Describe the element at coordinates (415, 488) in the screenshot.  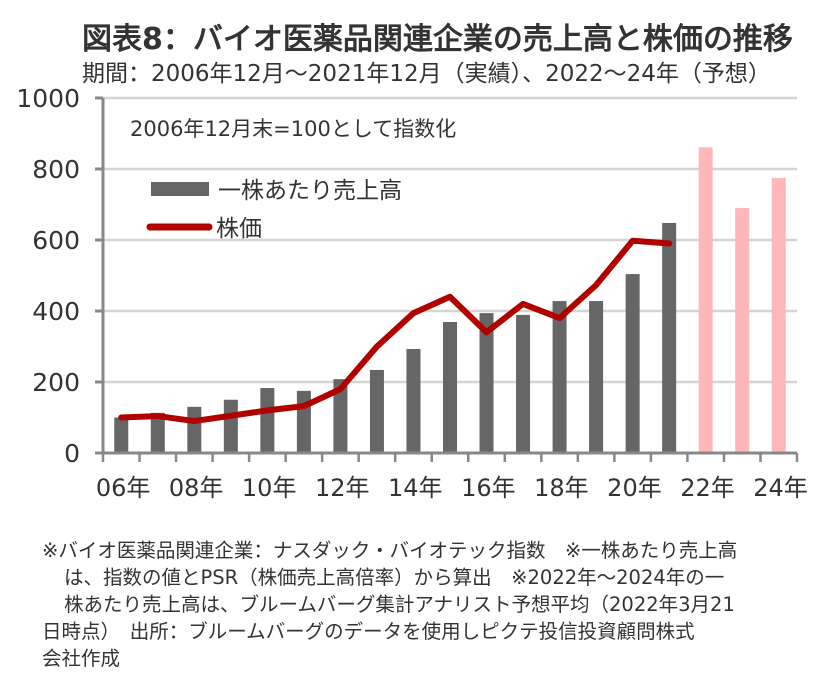
I see `x-tick-label: 14年` at that location.